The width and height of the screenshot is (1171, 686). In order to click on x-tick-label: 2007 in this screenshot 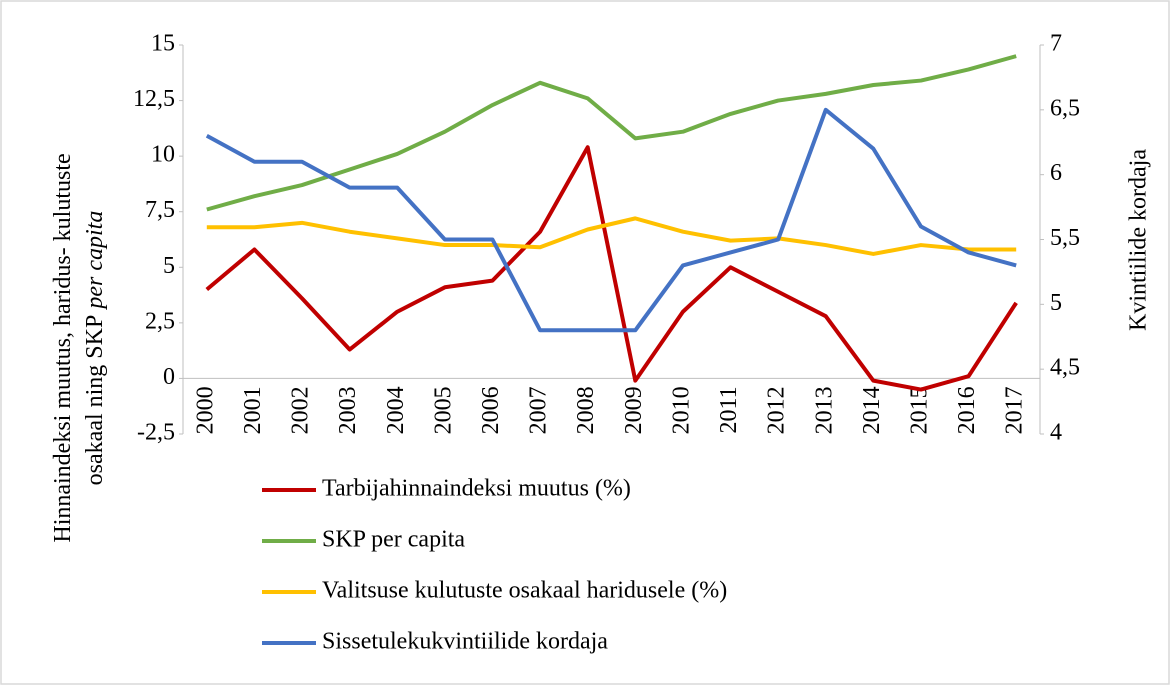, I will do `click(539, 410)`.